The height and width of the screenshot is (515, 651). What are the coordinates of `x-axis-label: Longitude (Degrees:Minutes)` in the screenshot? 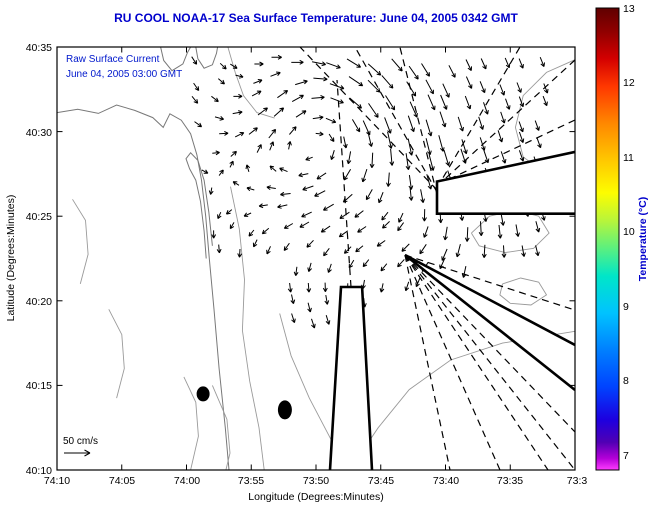 It's located at (315, 497).